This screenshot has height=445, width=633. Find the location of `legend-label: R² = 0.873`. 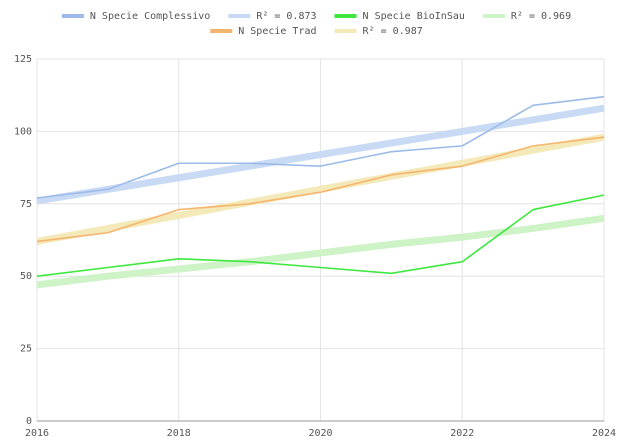

legend-label: R² = 0.873 is located at coordinates (286, 16).